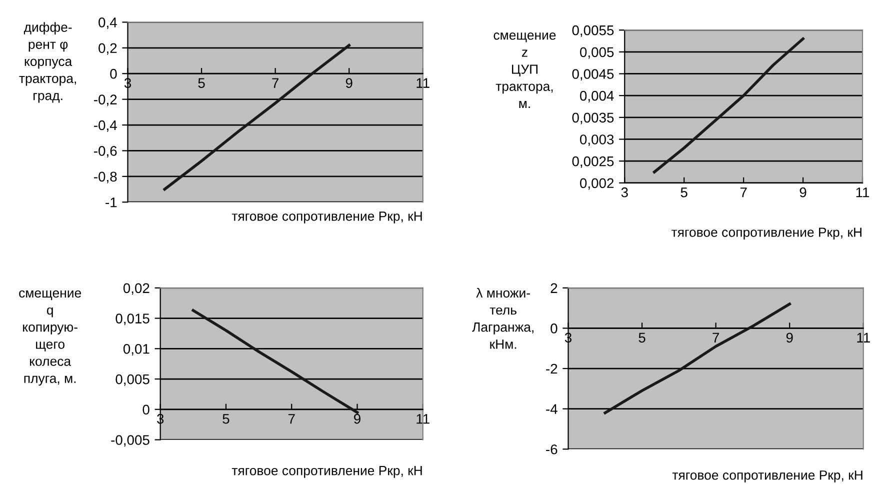 This screenshot has height=493, width=881. What do you see at coordinates (597, 96) in the screenshot?
I see `y-tick-label: 0,004` at bounding box center [597, 96].